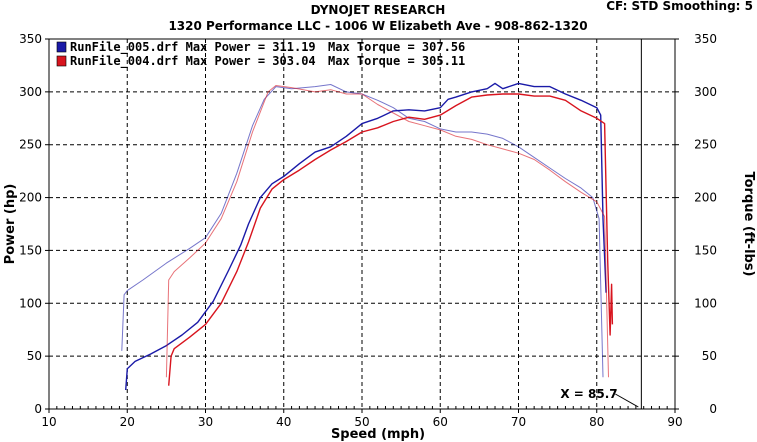  What do you see at coordinates (396, 61) in the screenshot?
I see `legend-torque-label: Max Torque = 305.11` at bounding box center [396, 61].